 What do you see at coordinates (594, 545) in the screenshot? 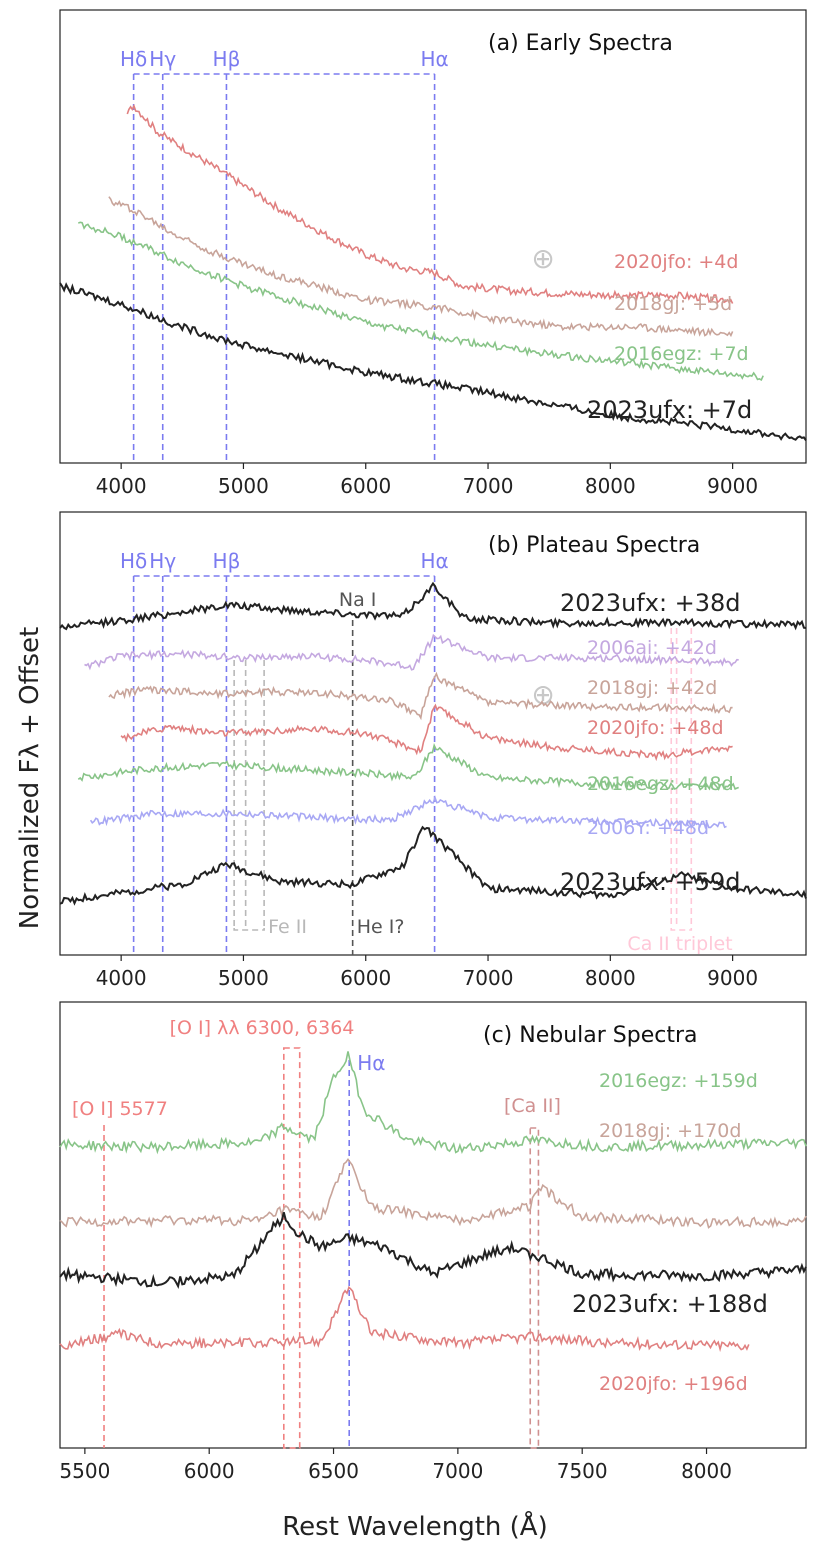
I see `panel-title: (b) Plateau Spectra` at bounding box center [594, 545].